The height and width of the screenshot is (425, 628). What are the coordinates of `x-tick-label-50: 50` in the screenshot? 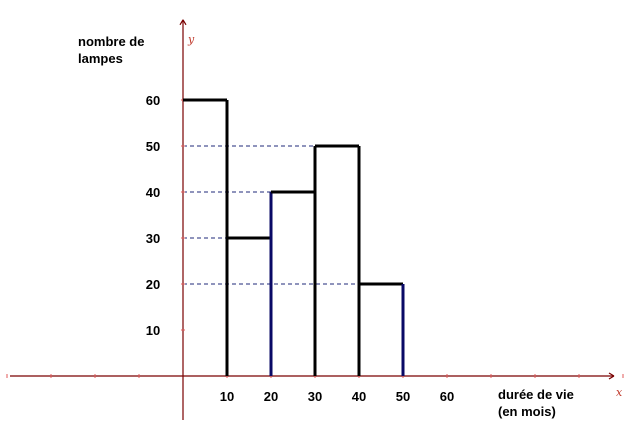 It's located at (403, 396).